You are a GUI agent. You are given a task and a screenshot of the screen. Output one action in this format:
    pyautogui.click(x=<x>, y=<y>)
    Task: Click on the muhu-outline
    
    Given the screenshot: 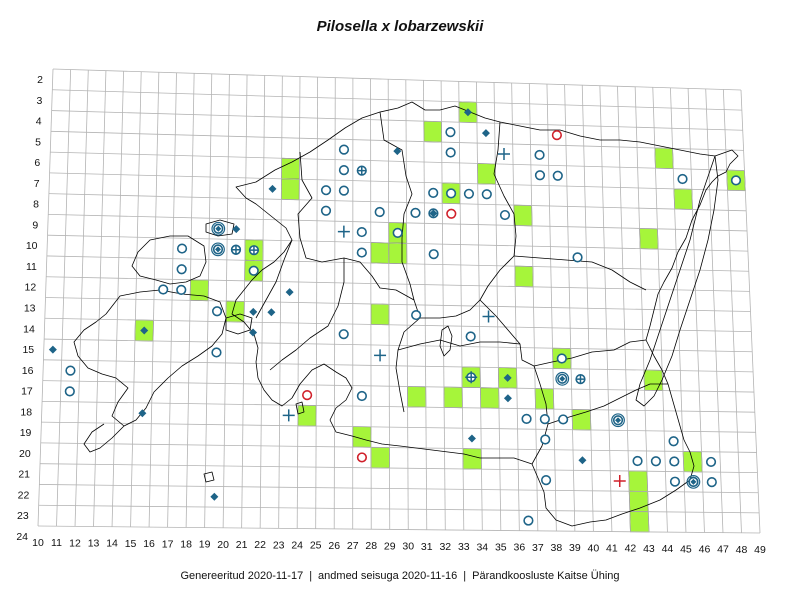 What is the action you would take?
    pyautogui.click(x=239, y=324)
    